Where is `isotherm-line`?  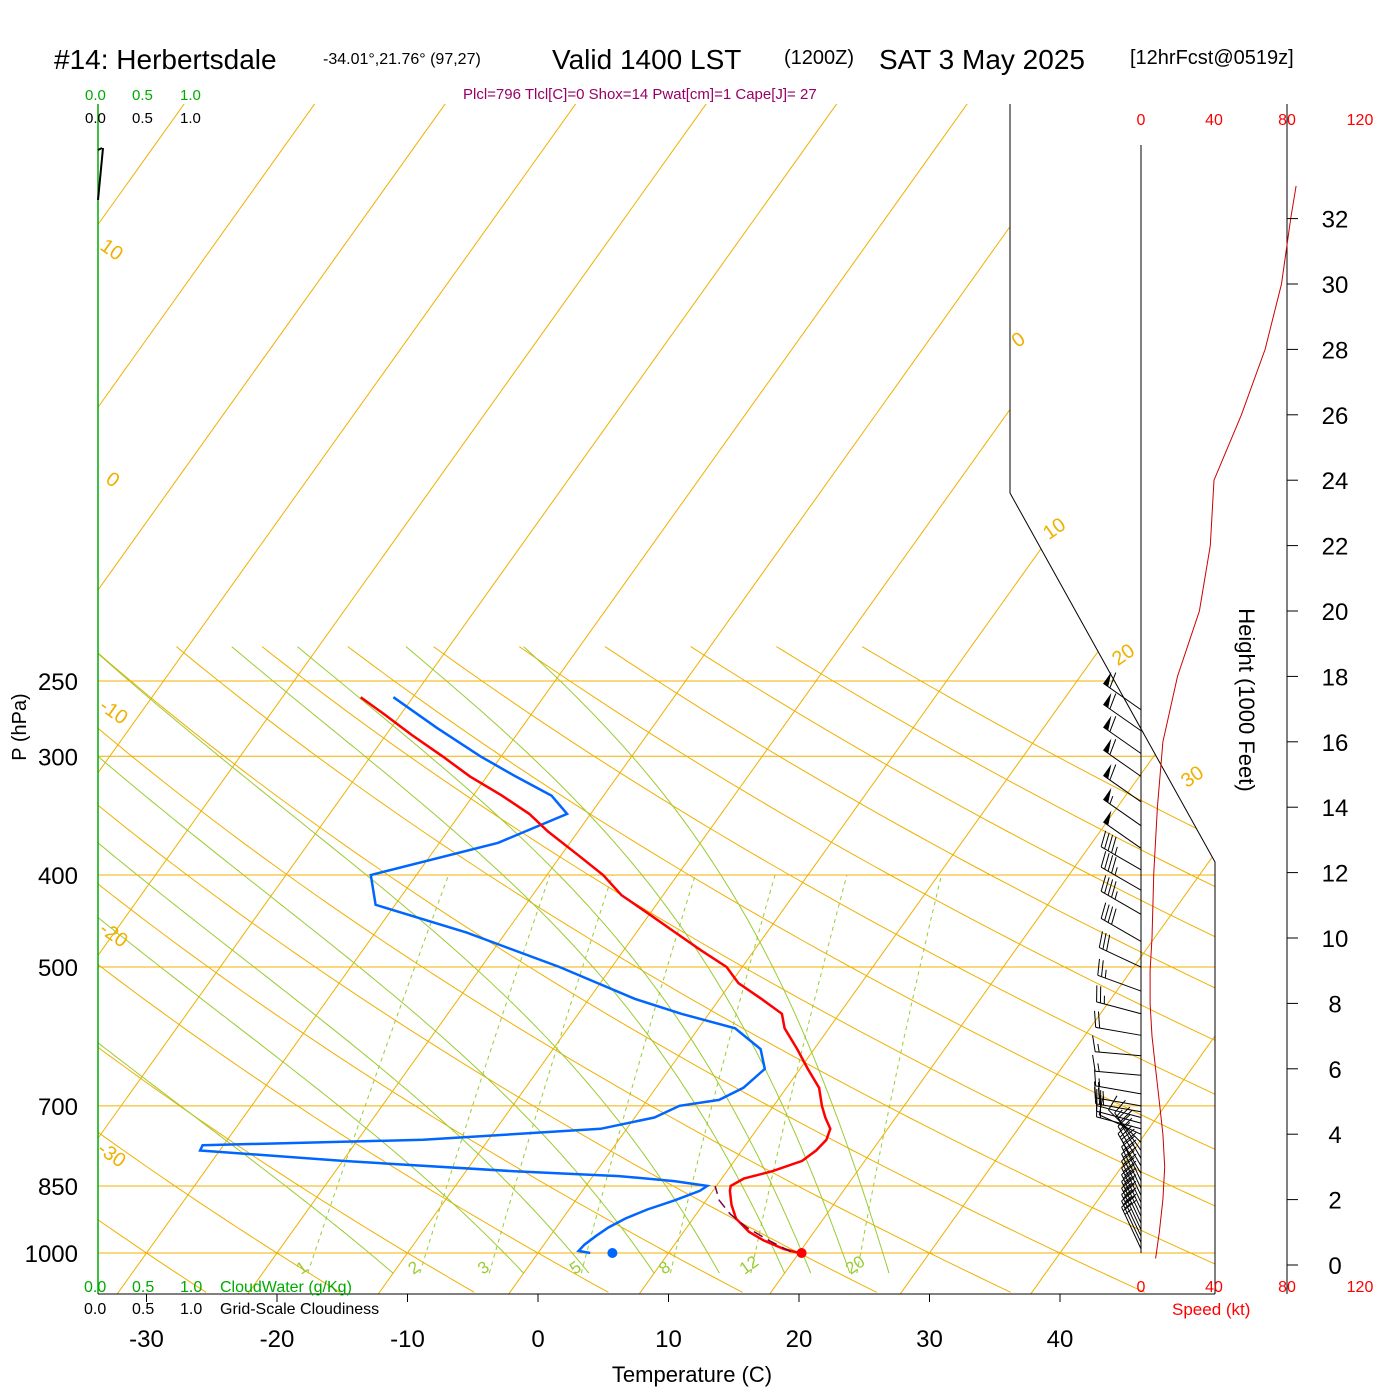
isotherm-line is located at coordinates (1113, 699).